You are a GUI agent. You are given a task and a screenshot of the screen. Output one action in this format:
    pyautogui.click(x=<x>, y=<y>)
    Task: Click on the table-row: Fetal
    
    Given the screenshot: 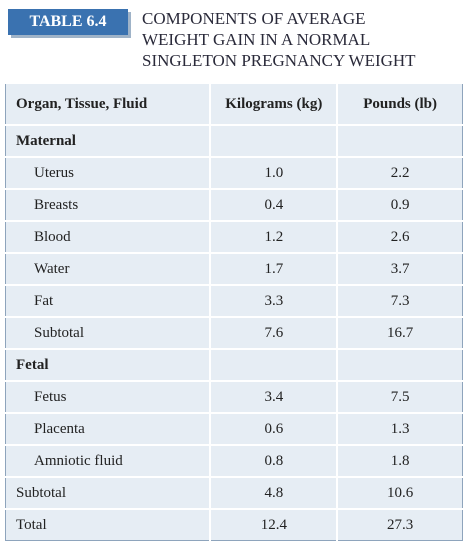 What is the action you would take?
    pyautogui.click(x=234, y=364)
    